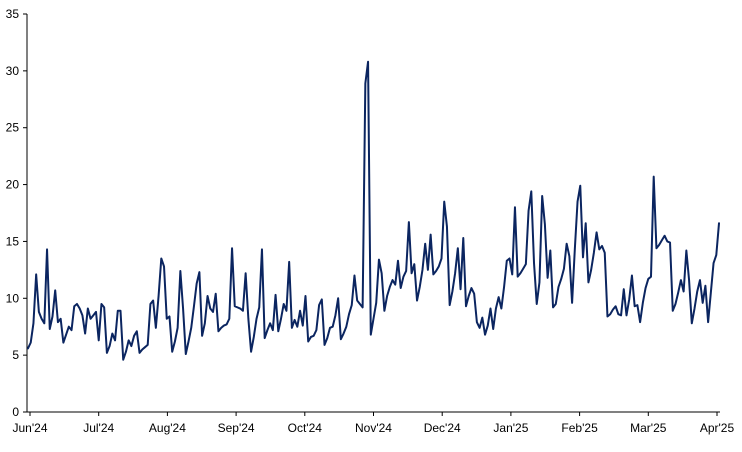  Describe the element at coordinates (442, 428) in the screenshot. I see `x-tick-label: Dec'24` at that location.